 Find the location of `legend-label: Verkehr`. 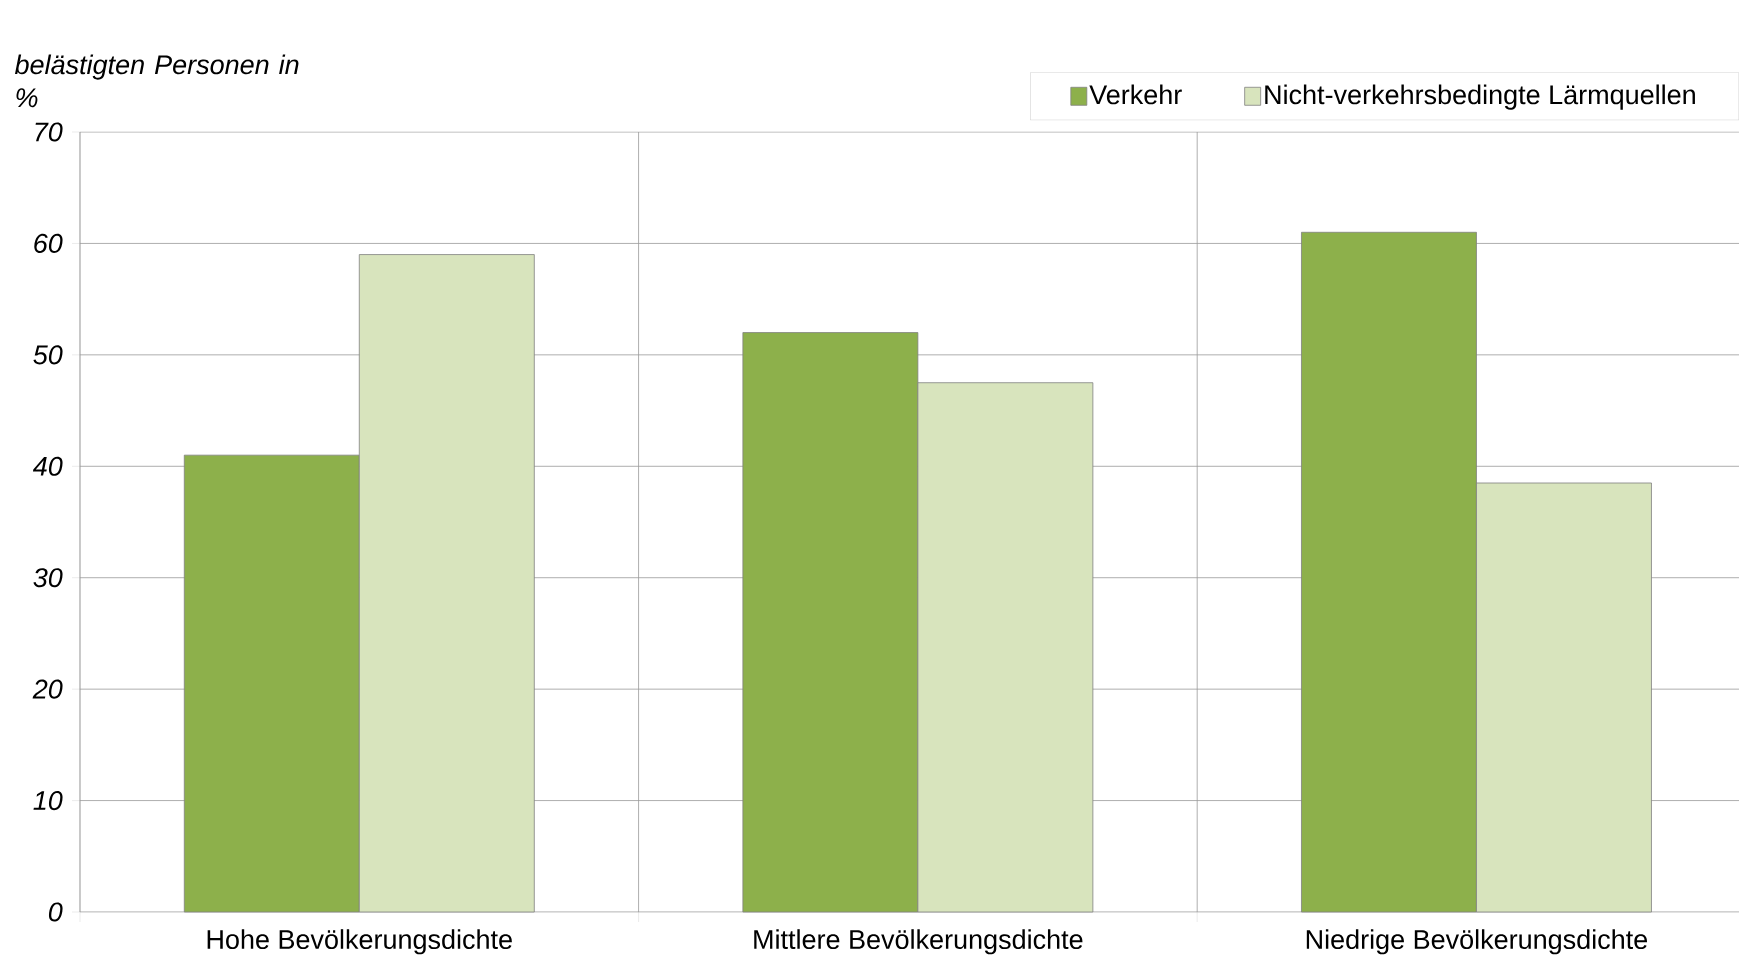

legend-label: Verkehr is located at coordinates (1135, 94).